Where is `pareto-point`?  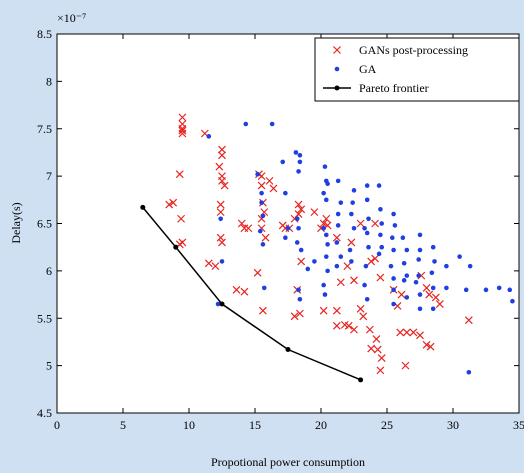 pareto-point is located at coordinates (222, 304).